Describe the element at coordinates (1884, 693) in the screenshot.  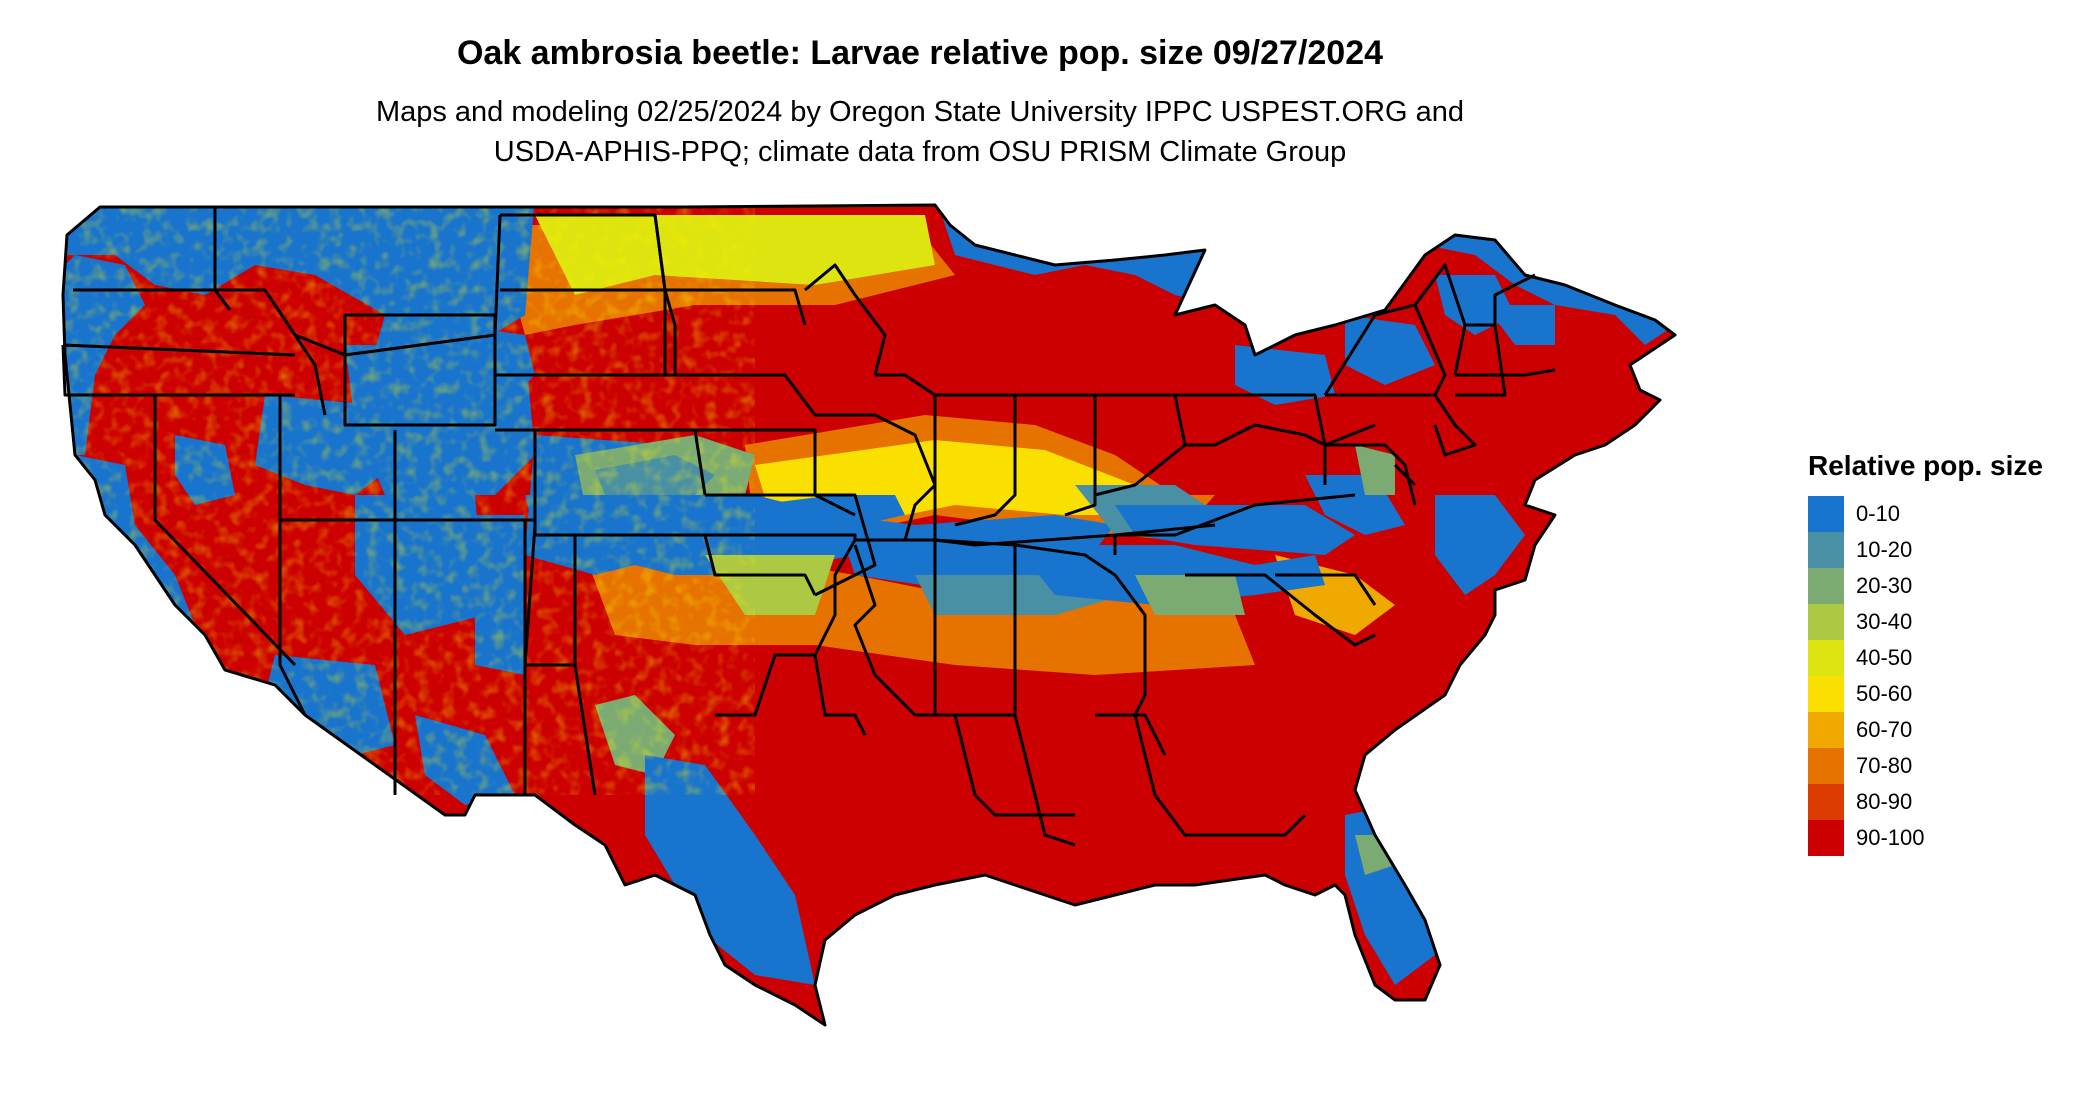
I see `legend-label: 50-60` at that location.